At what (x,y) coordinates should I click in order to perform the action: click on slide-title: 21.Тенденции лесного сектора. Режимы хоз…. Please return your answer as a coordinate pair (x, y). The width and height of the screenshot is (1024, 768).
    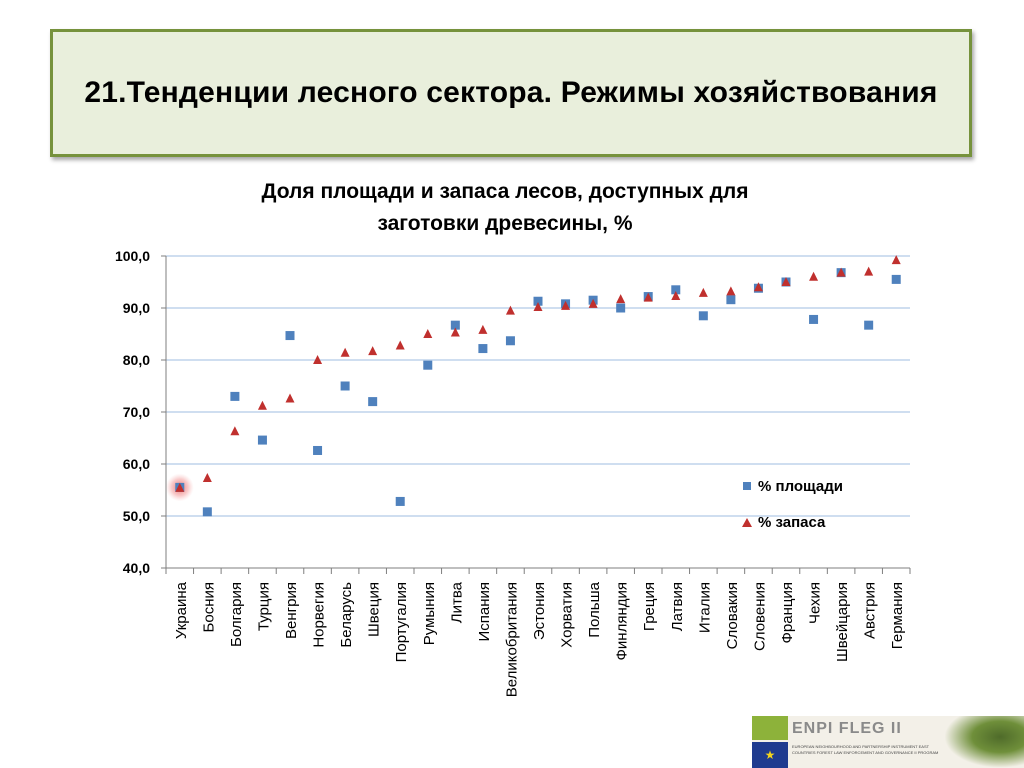
    Looking at the image, I should click on (511, 92).